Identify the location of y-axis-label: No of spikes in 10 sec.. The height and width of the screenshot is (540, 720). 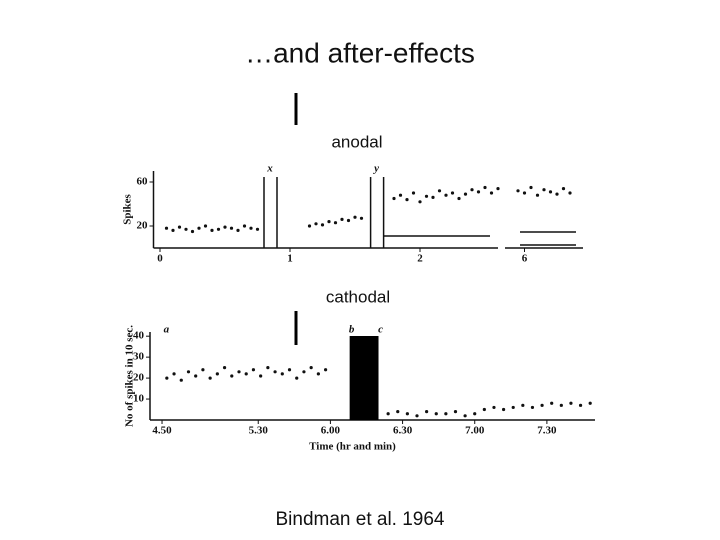
(130, 376).